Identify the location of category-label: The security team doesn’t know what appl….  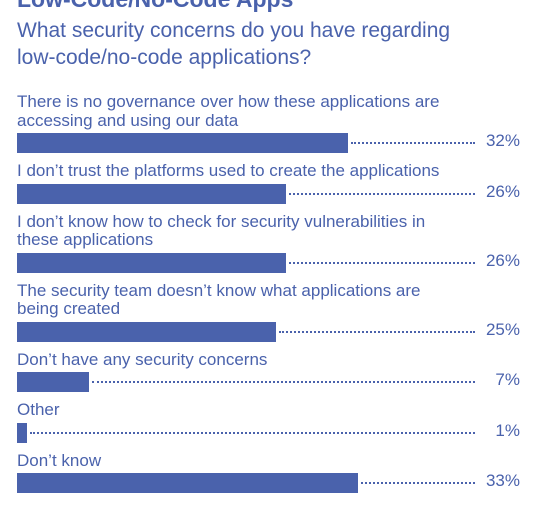
(219, 299).